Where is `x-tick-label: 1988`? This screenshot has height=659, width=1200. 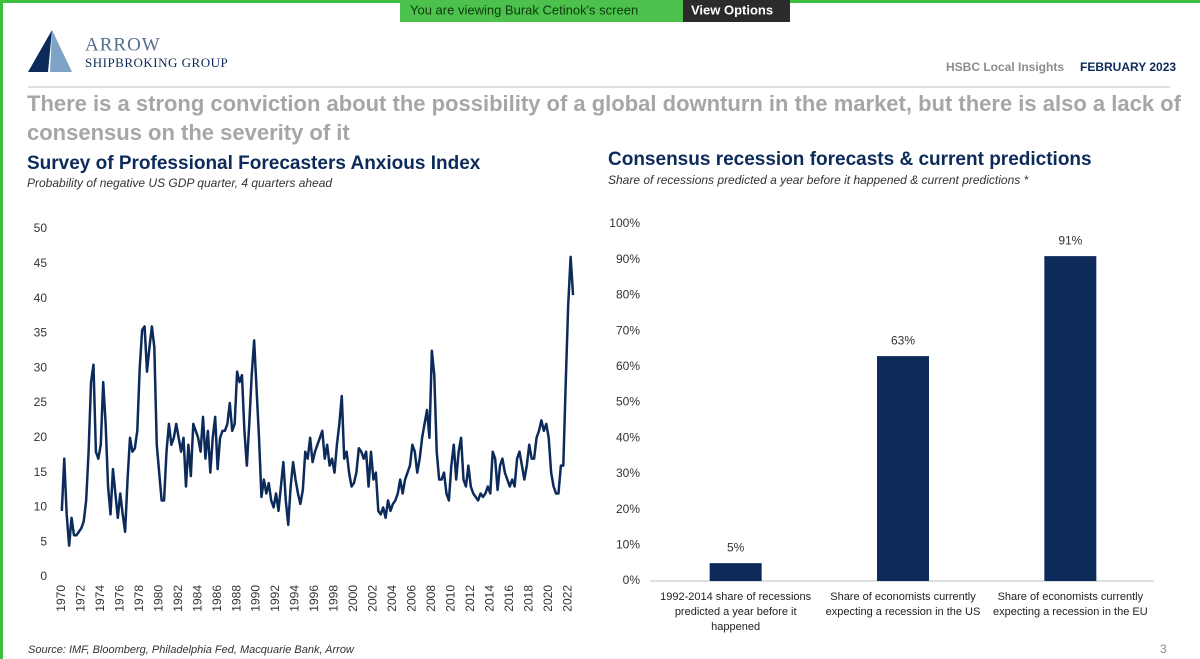
x-tick-label: 1988 is located at coordinates (236, 598).